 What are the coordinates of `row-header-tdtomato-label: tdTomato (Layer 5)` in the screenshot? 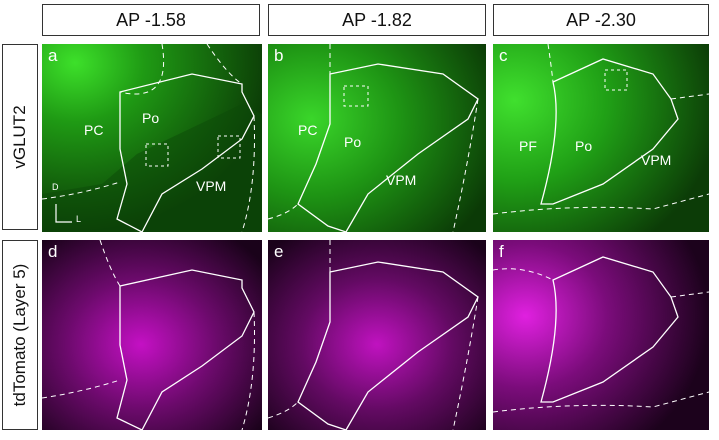 It's located at (19, 335).